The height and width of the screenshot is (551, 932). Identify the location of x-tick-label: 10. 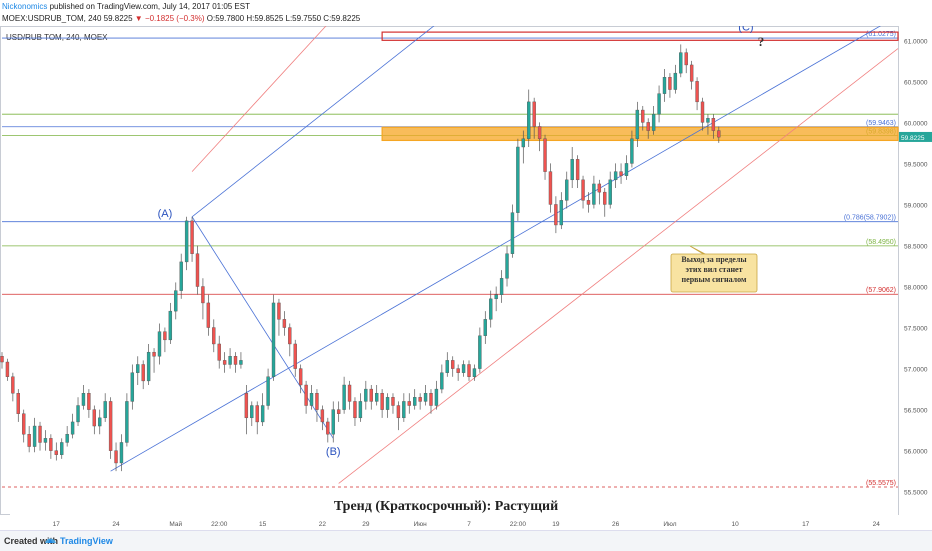
(735, 524).